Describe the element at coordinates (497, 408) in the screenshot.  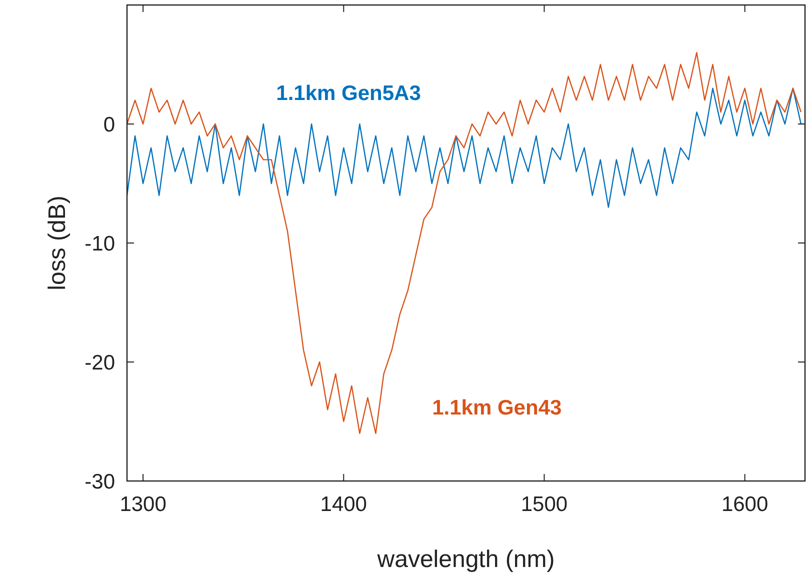
I see `text: 1.1km Gen43` at that location.